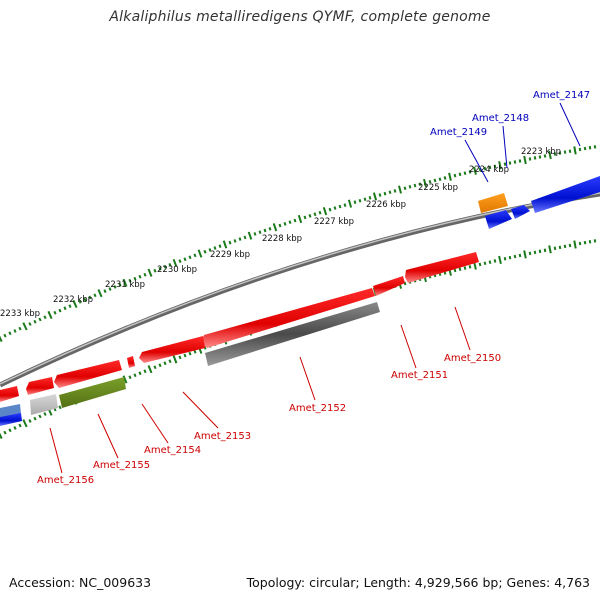  What do you see at coordinates (88, 374) in the screenshot?
I see `gene-amet-2155-forward` at bounding box center [88, 374].